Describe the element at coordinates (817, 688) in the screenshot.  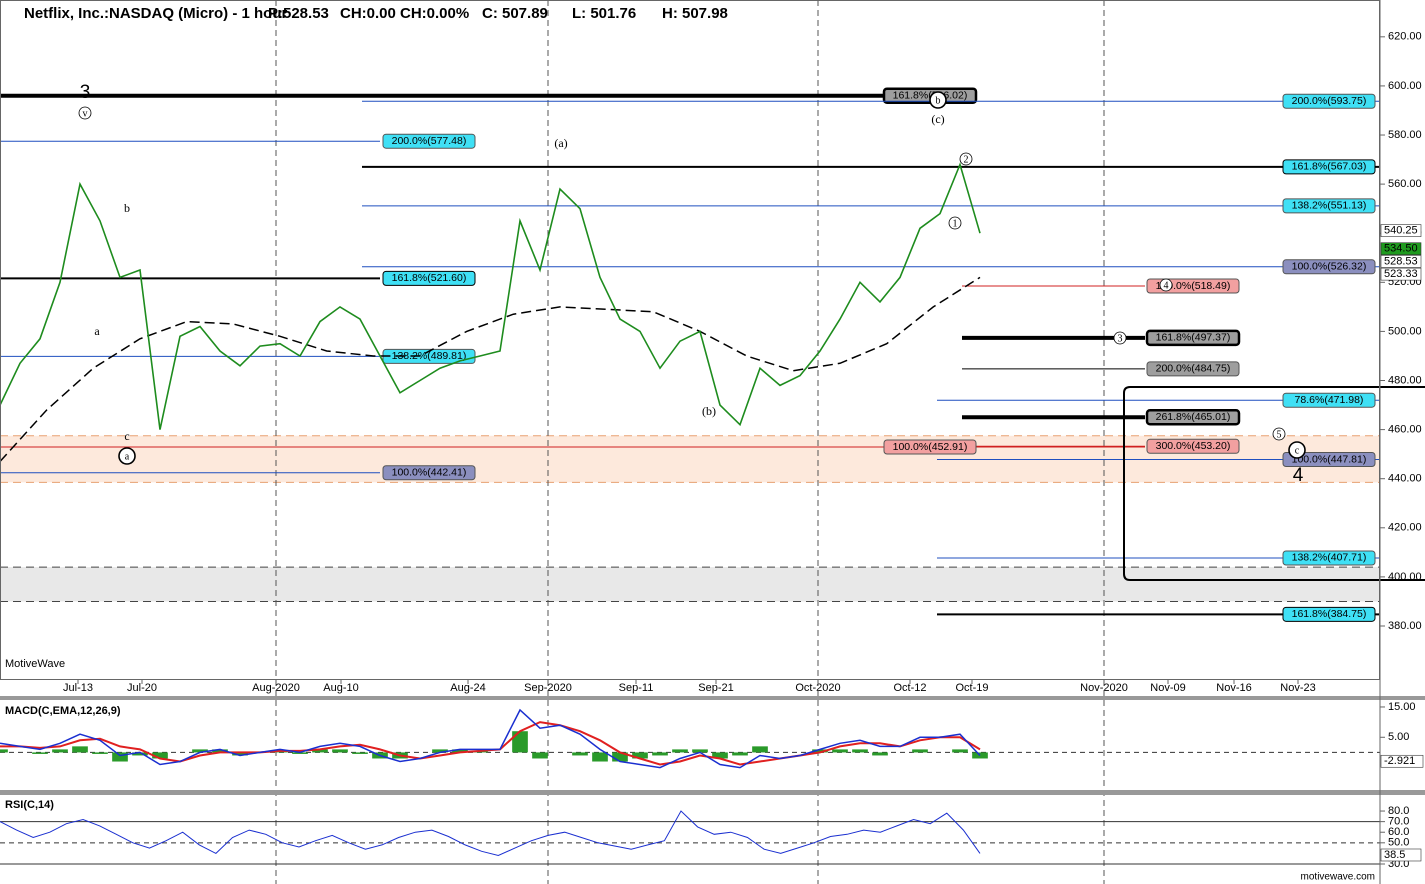
I see `x-tick-label: Oct-2020` at that location.